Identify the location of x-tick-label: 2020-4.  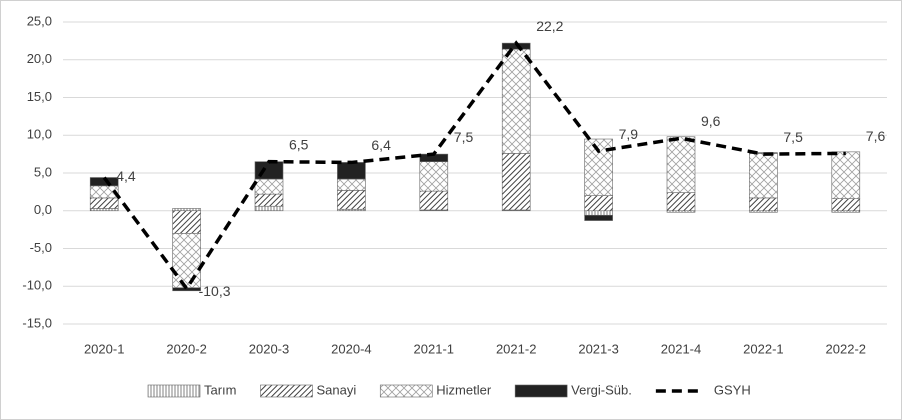
(351, 348).